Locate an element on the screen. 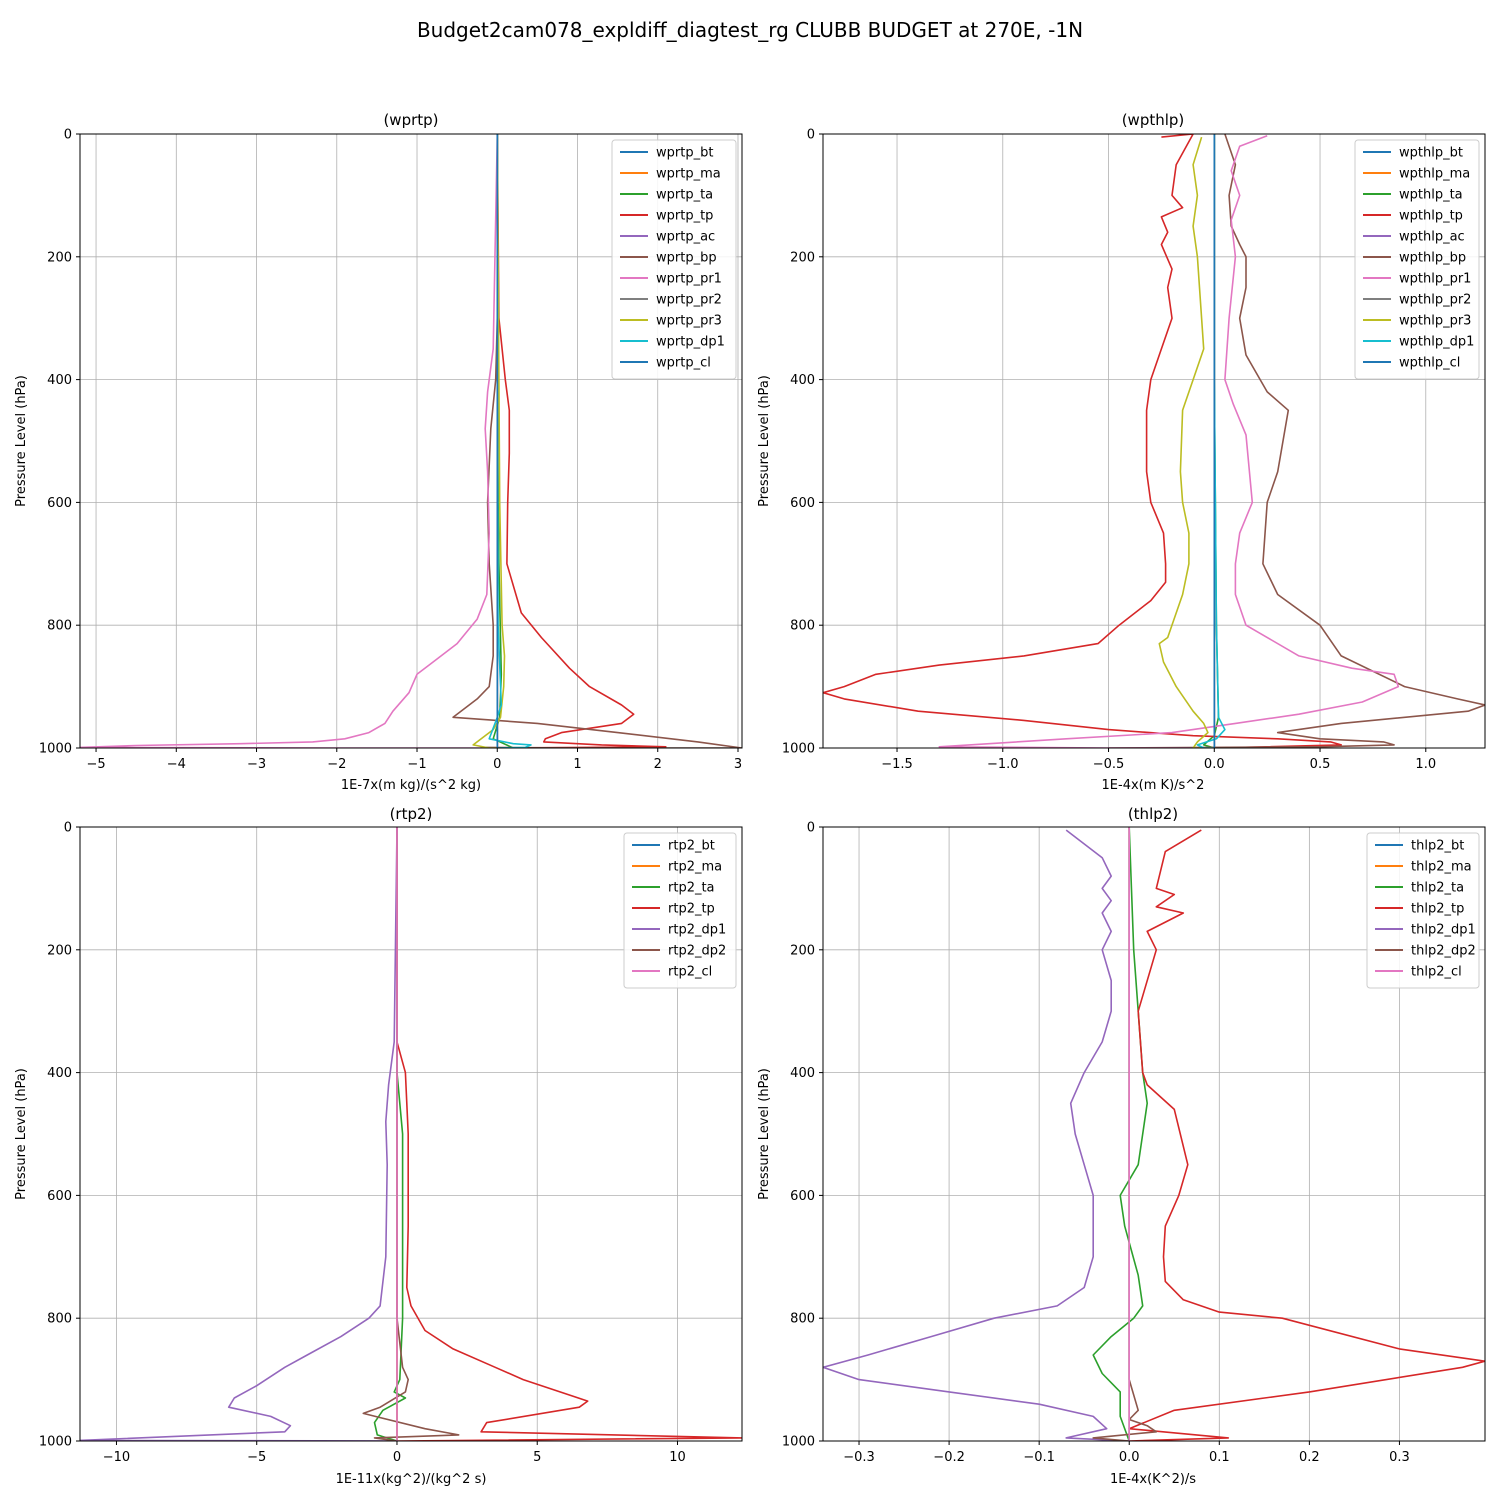 The image size is (1500, 1500). legend-label: wpthlp_ta is located at coordinates (1431, 195).